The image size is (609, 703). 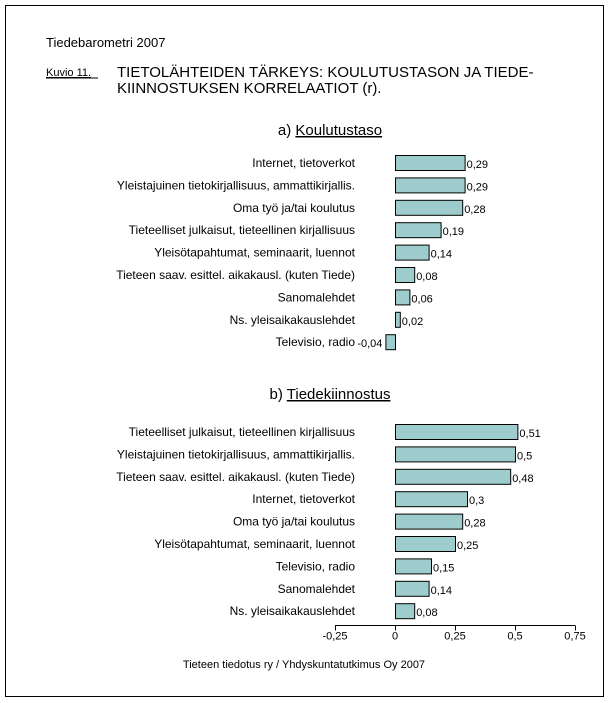 What do you see at coordinates (412, 322) in the screenshot?
I see `value-label: 0,02` at bounding box center [412, 322].